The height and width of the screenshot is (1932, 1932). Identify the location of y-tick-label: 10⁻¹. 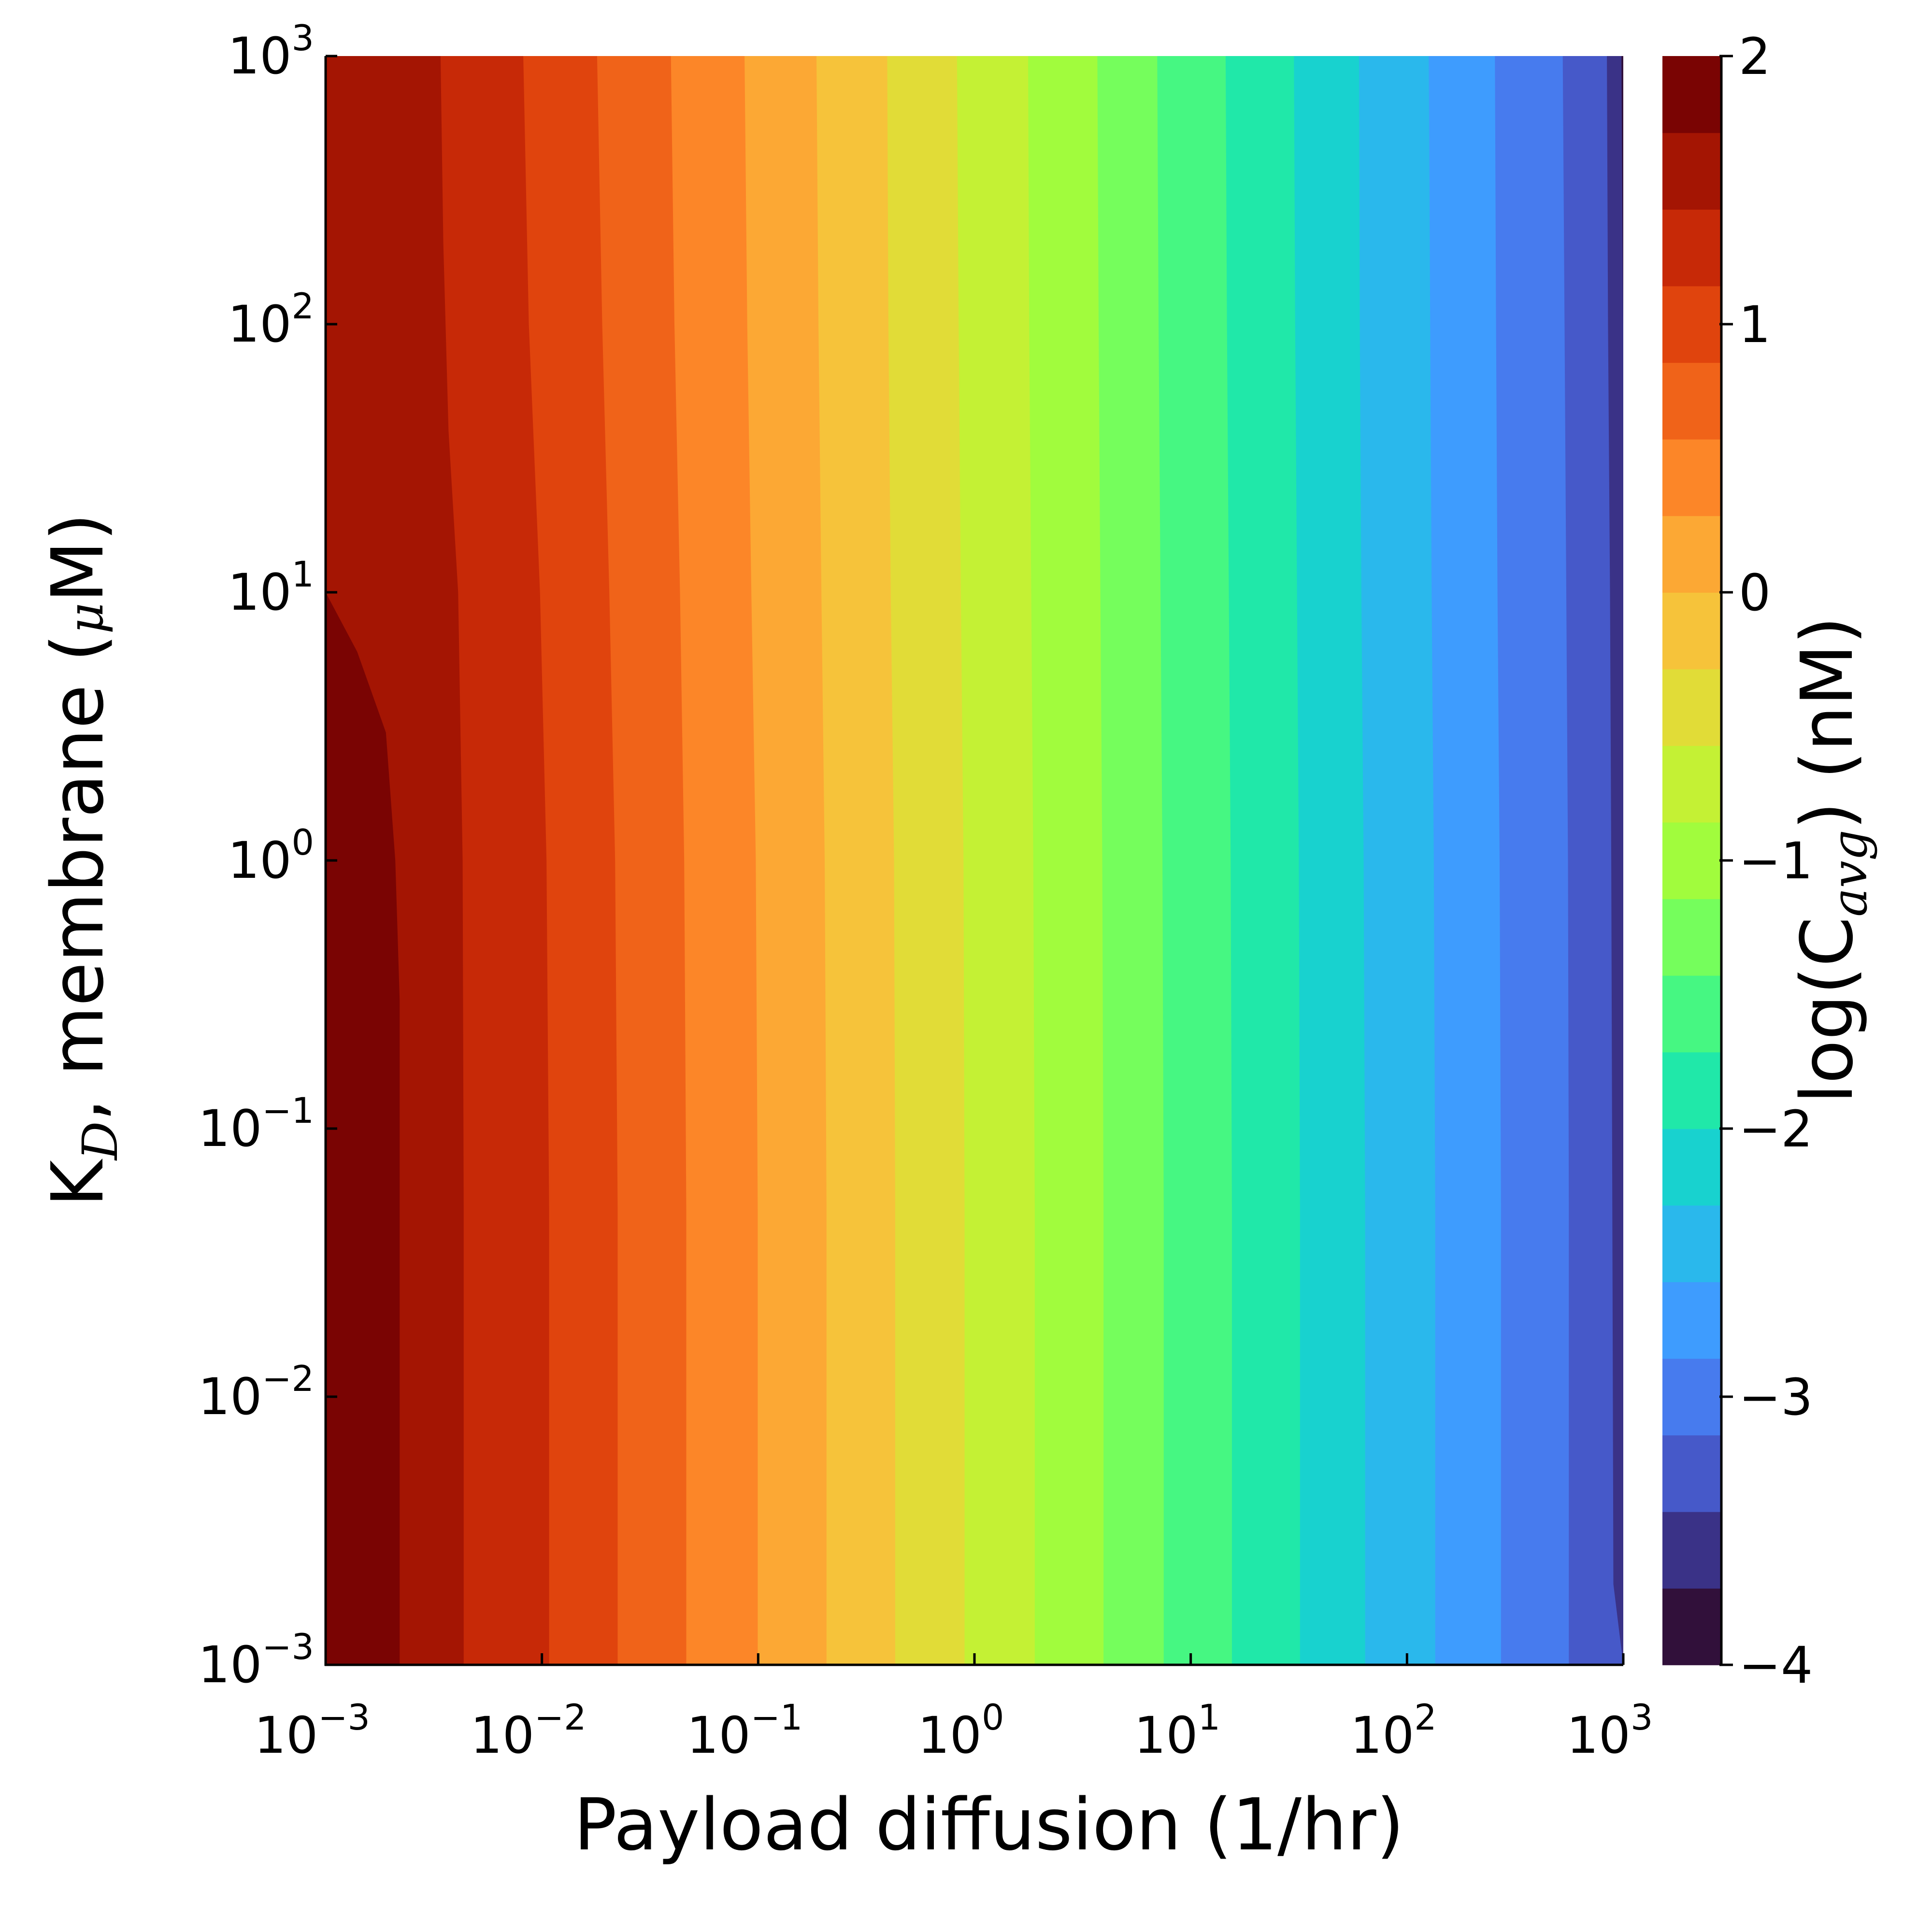
(256, 1124).